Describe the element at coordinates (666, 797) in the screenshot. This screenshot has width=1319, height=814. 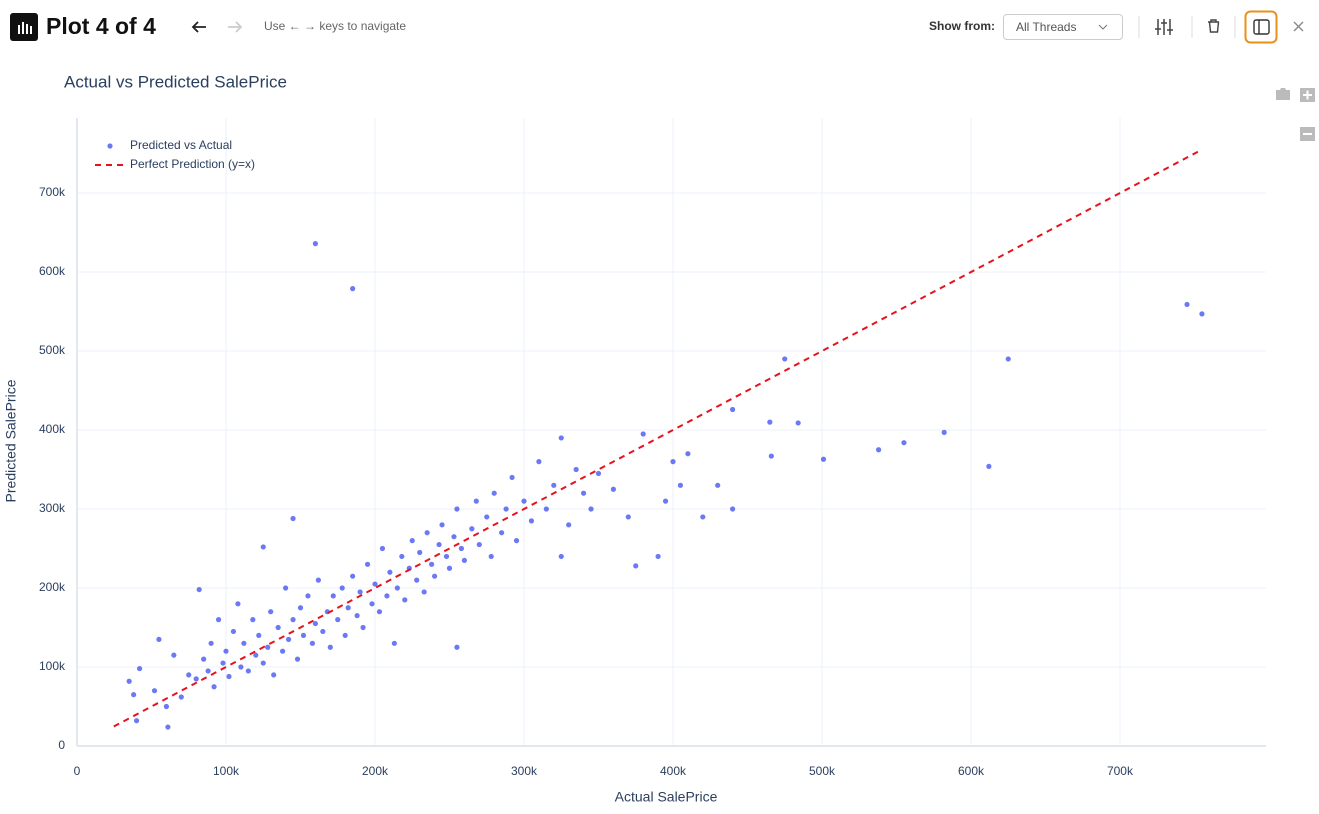
I see `x-axis-title: Actual SalePrice` at that location.